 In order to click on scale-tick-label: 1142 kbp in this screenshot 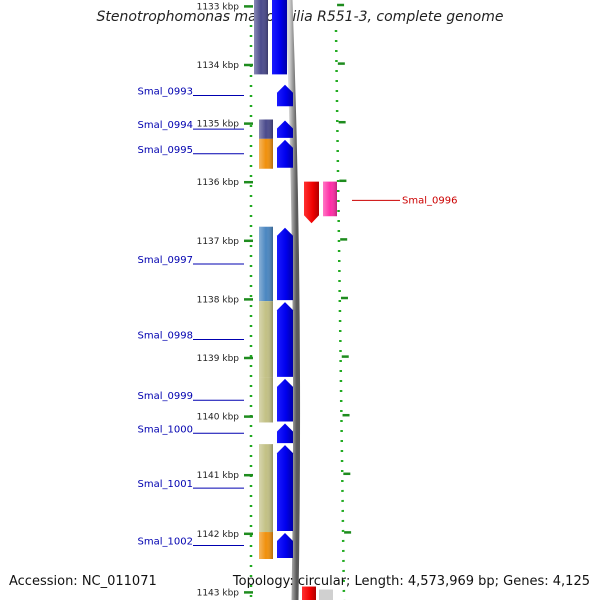, I will do `click(218, 535)`.